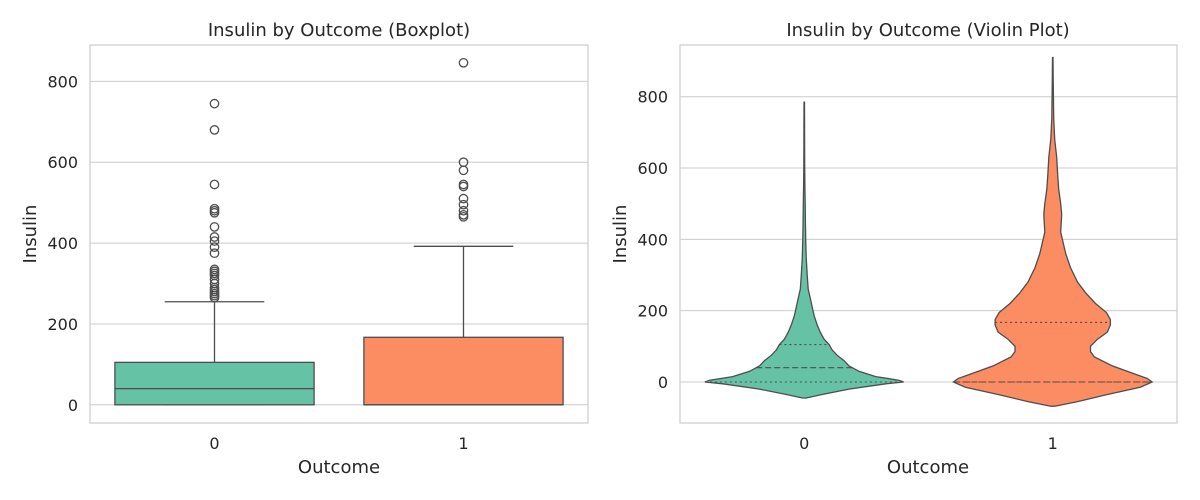 The image size is (1200, 500). Describe the element at coordinates (62, 162) in the screenshot. I see `boxplot-y-tick-label: 600` at that location.